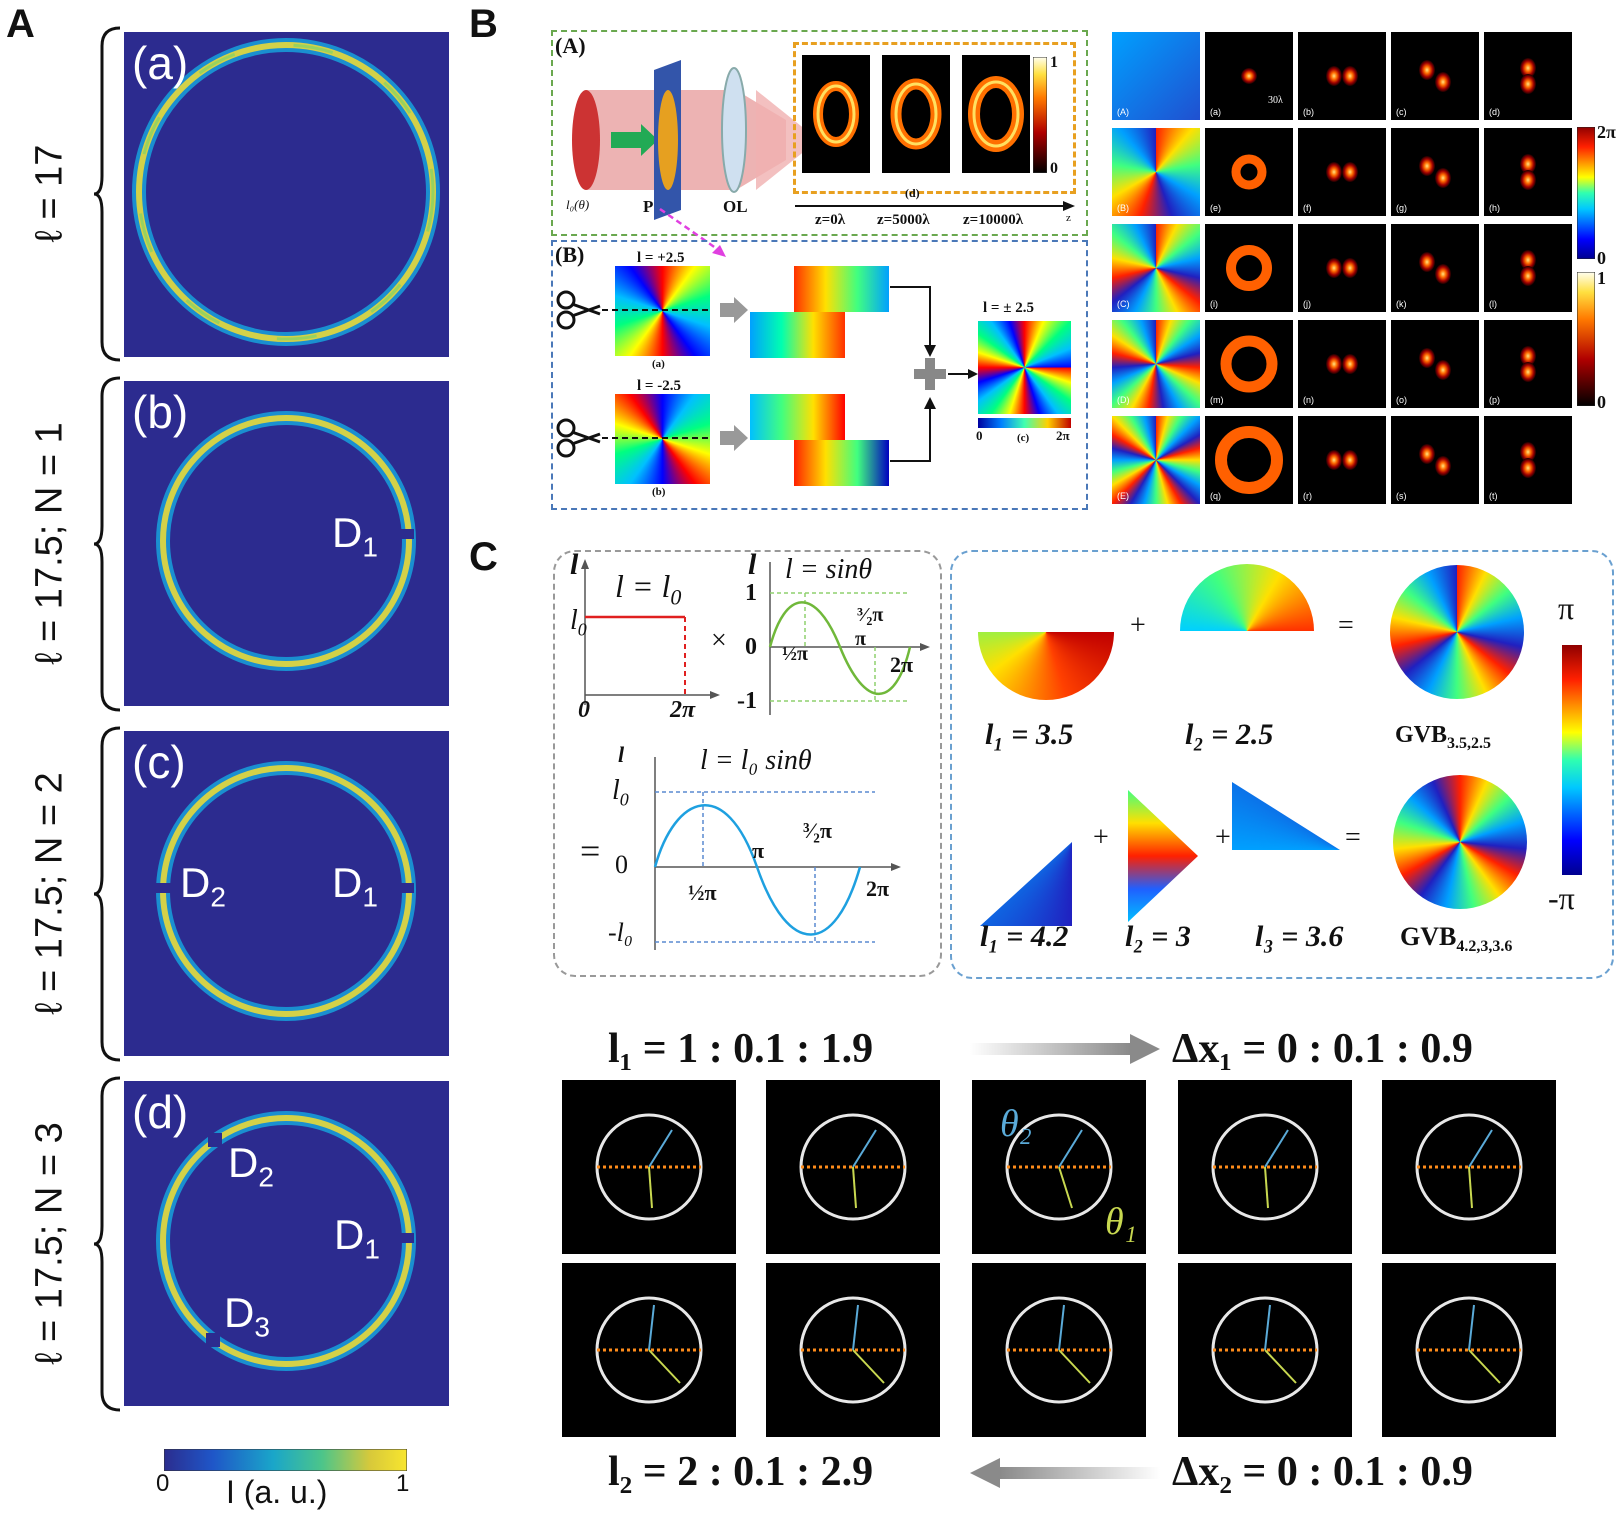  I want to click on eq2-gvb: GVB4.2,3,3.6, so click(1456, 939).